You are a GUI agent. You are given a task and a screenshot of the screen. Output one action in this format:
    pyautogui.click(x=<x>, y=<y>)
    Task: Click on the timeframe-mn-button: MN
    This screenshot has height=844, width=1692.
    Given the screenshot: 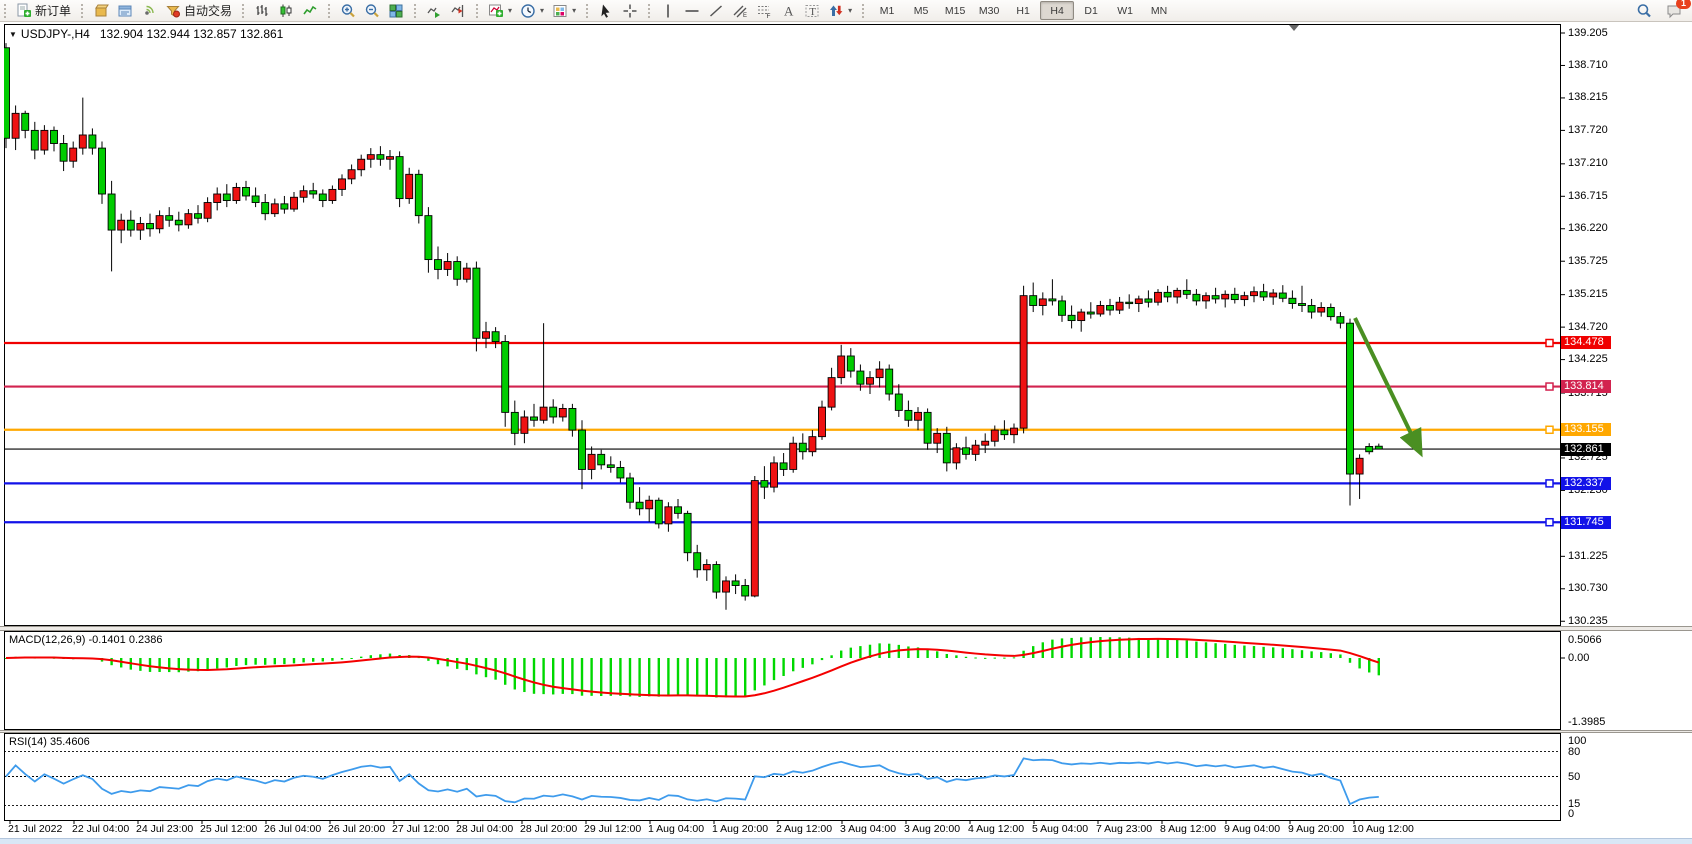 What is the action you would take?
    pyautogui.click(x=1159, y=10)
    